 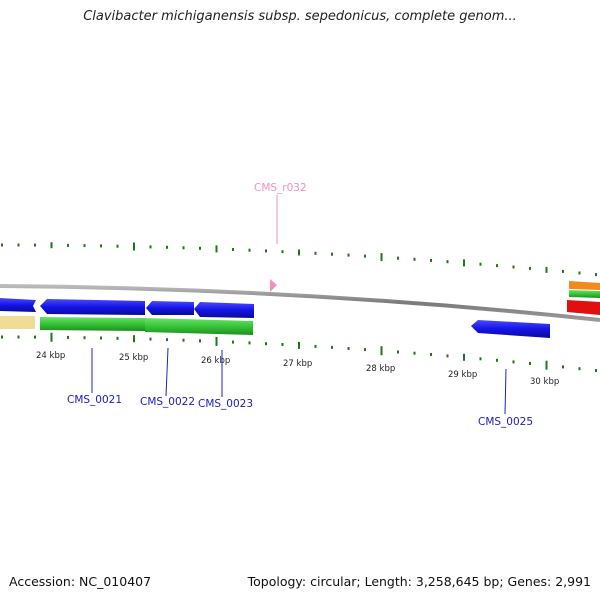 What do you see at coordinates (225, 404) in the screenshot?
I see `gene-label-cms-0023: CMS_0023` at bounding box center [225, 404].